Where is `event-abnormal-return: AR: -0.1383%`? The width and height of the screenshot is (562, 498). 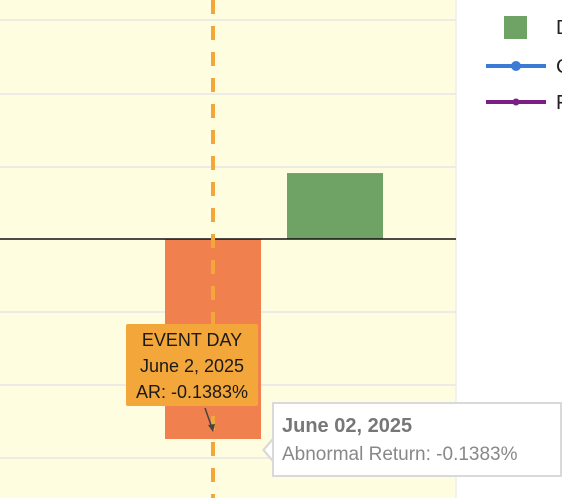
event-abnormal-return: AR: -0.1383% is located at coordinates (192, 392).